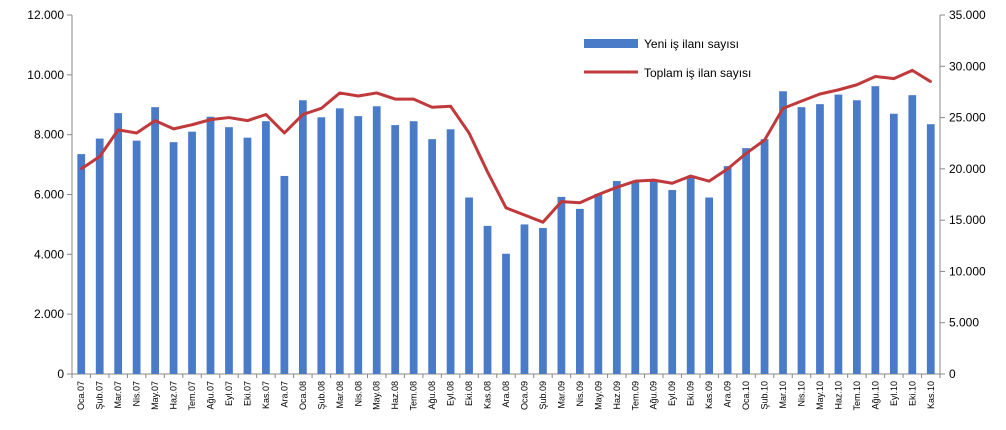  Describe the element at coordinates (266, 395) in the screenshot. I see `x-tick-label: Kas.07` at that location.